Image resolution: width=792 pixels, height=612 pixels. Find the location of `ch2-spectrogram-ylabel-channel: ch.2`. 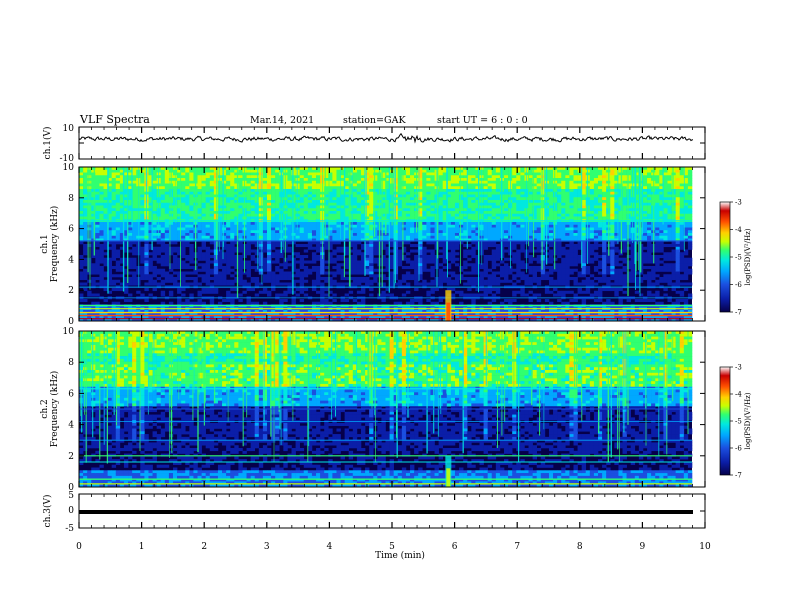

ch2-spectrogram-ylabel-channel: ch.2 is located at coordinates (45, 408).